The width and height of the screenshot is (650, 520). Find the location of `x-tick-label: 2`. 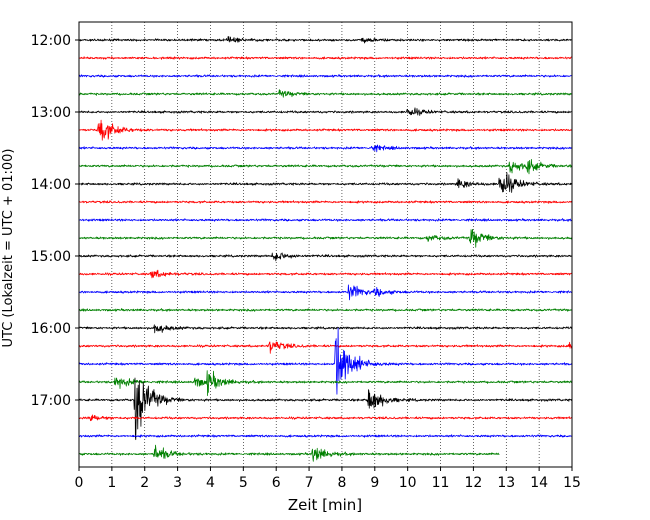

x-tick-label: 2 is located at coordinates (144, 483).